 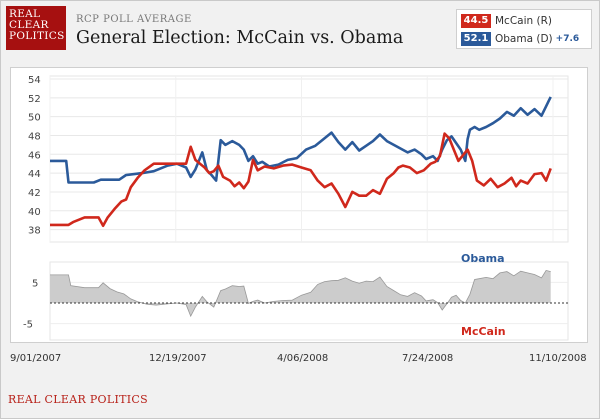 What do you see at coordinates (523, 21) in the screenshot?
I see `mccain-legend-label: McCain (R)` at bounding box center [523, 21].